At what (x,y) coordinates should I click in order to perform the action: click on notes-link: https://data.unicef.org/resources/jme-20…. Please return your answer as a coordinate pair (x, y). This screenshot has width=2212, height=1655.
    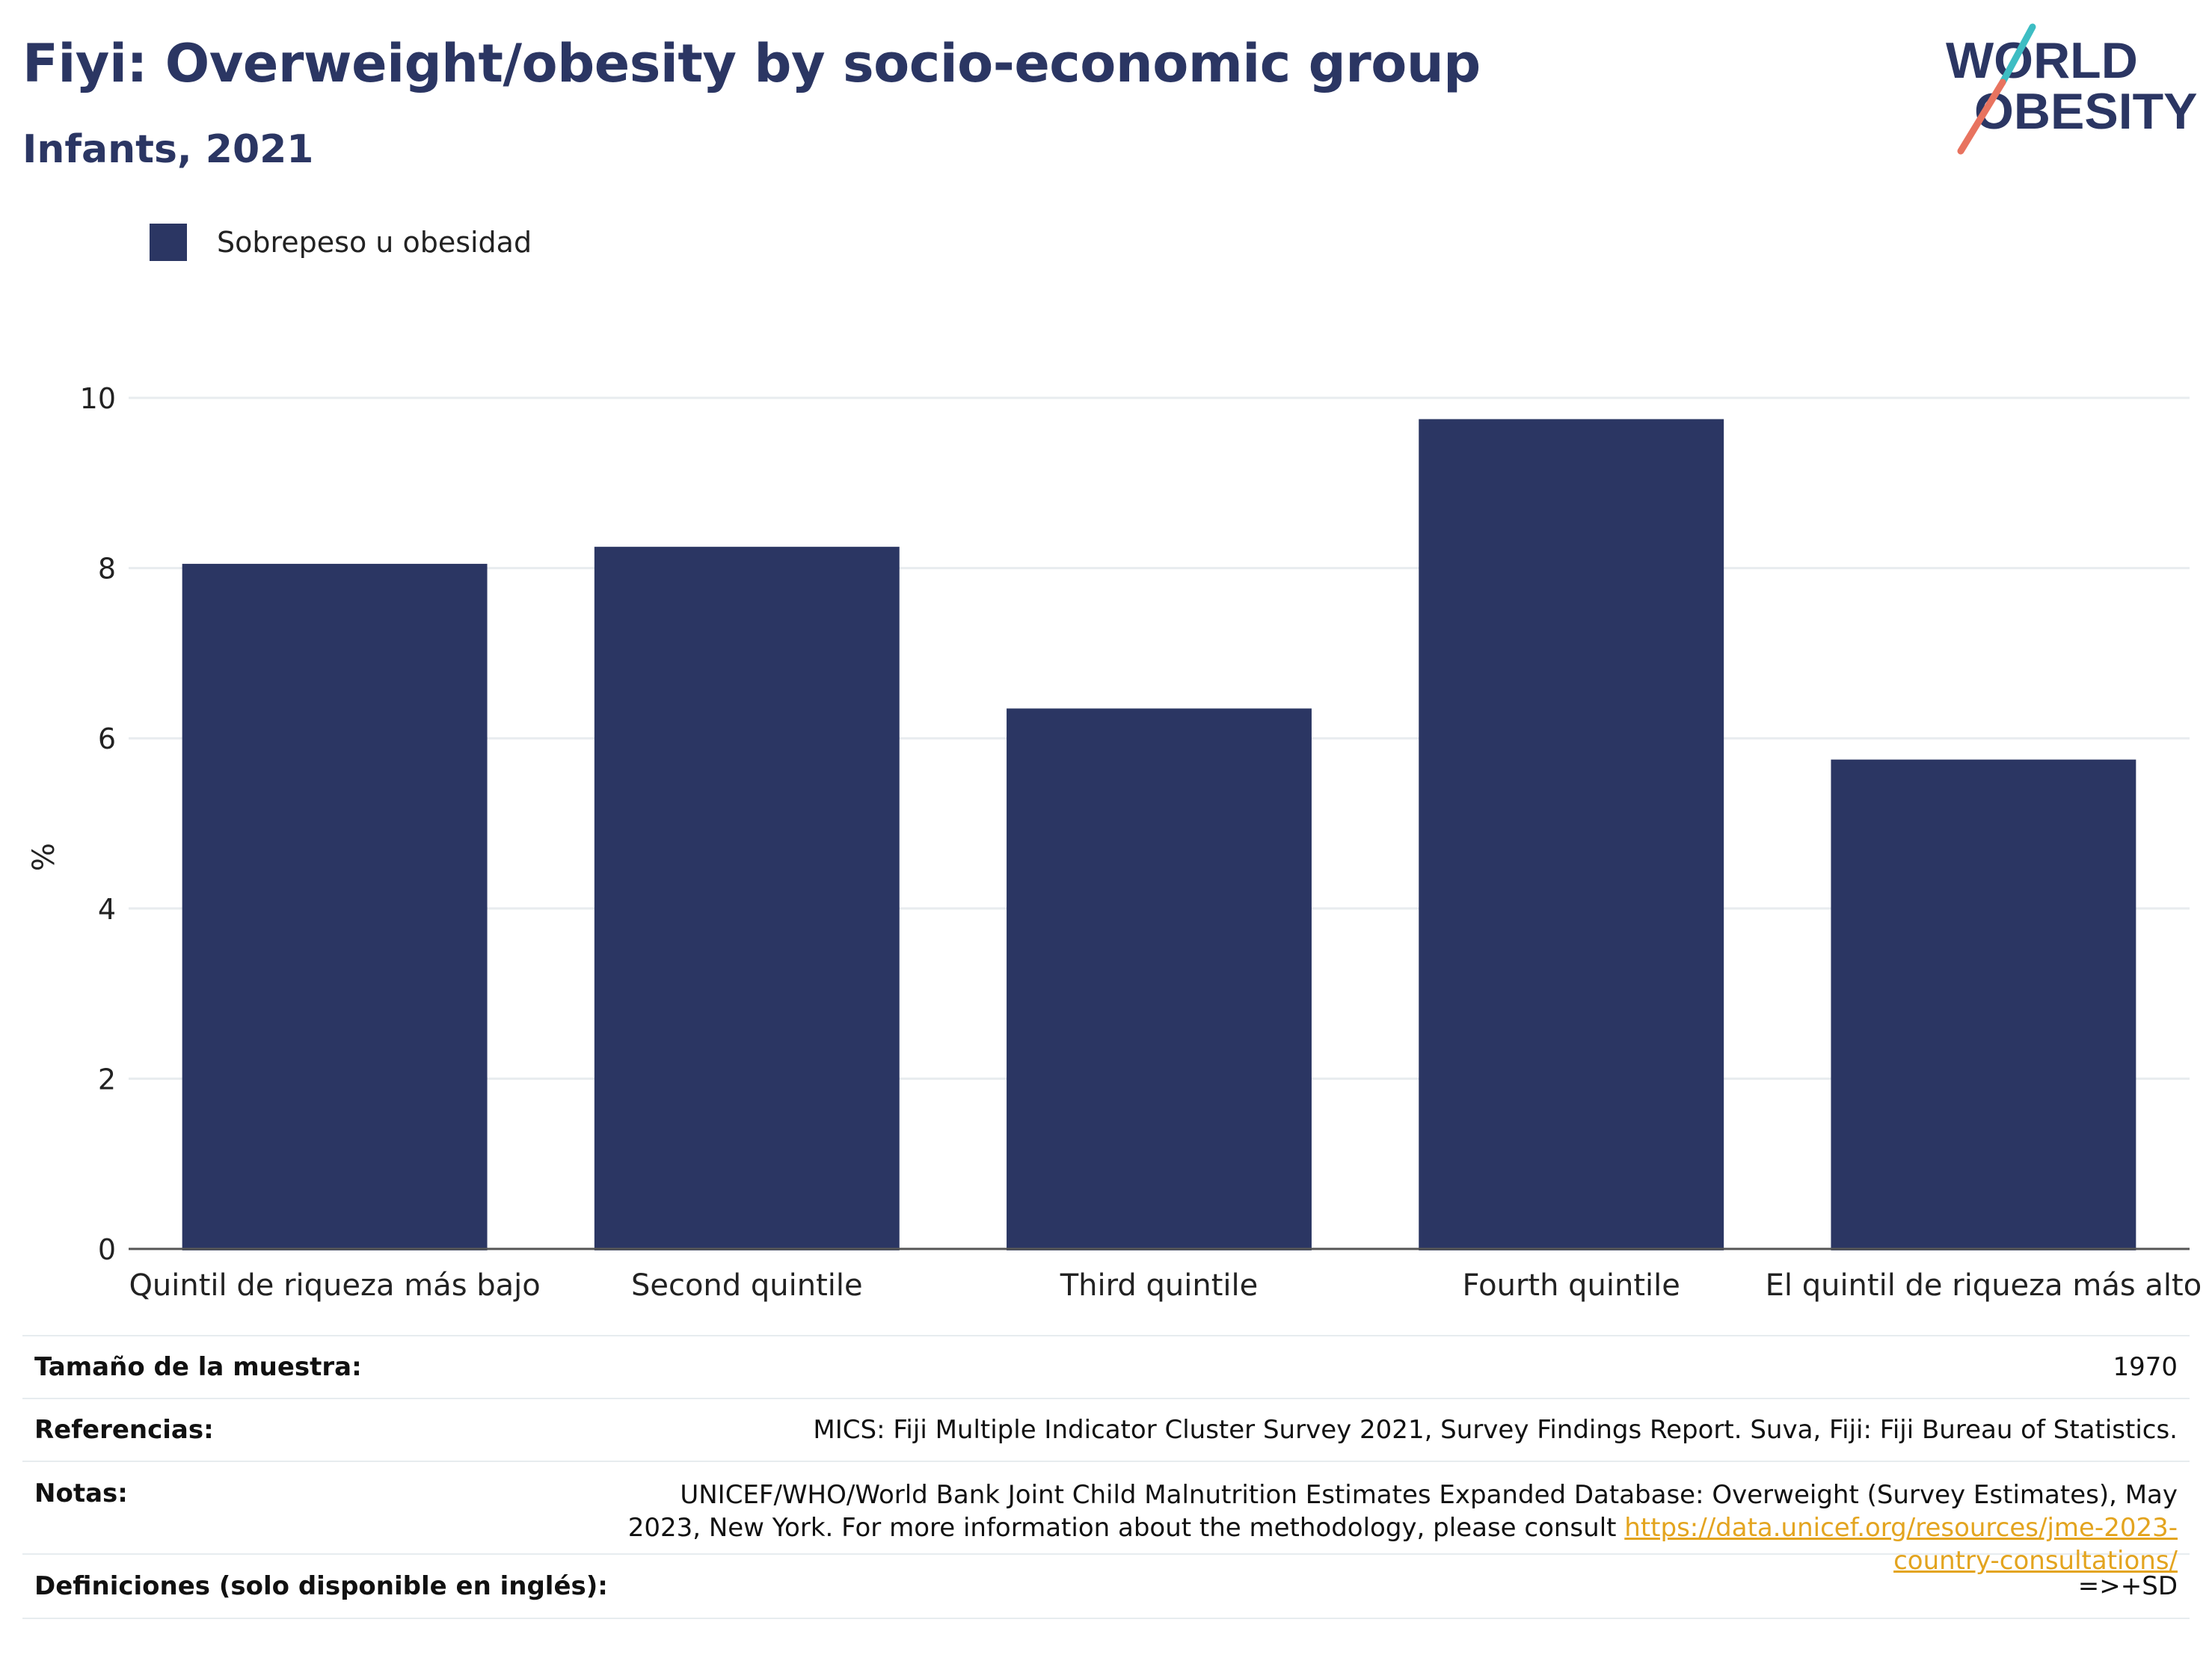
    Looking at the image, I should click on (1901, 1544).